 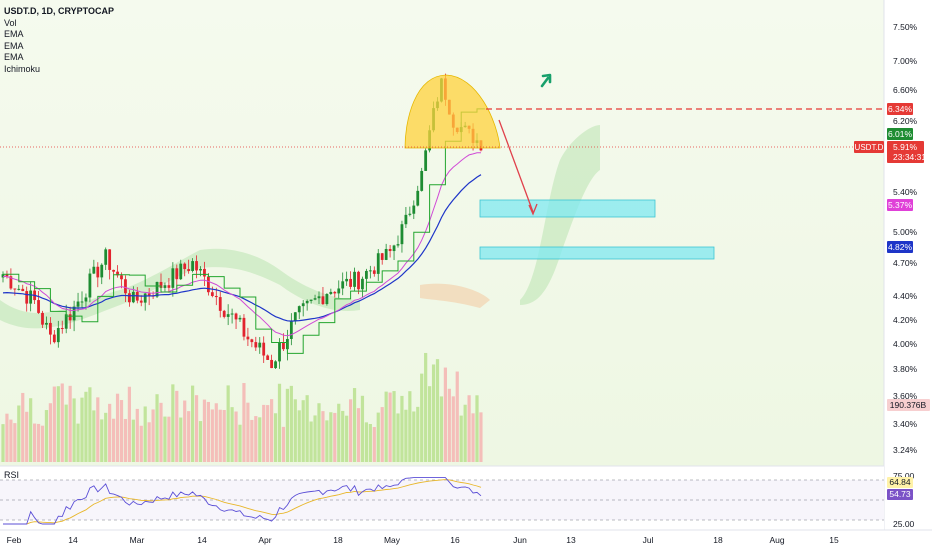 What do you see at coordinates (14, 34) in the screenshot?
I see `indicator-ema-1: EMA` at bounding box center [14, 34].